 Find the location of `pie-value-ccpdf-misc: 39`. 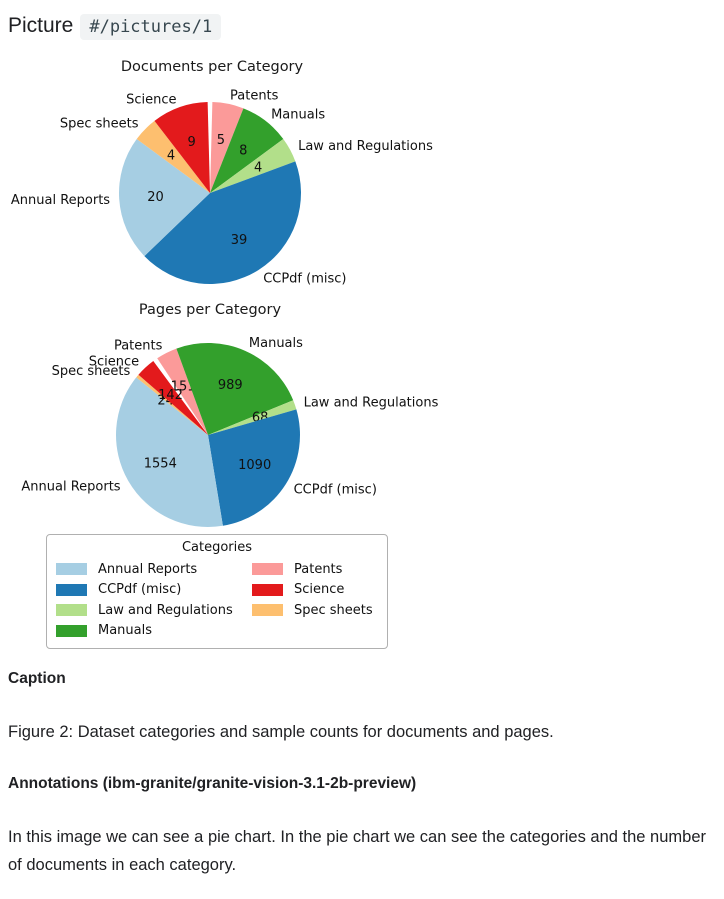

pie-value-ccpdf-misc: 39 is located at coordinates (239, 240).